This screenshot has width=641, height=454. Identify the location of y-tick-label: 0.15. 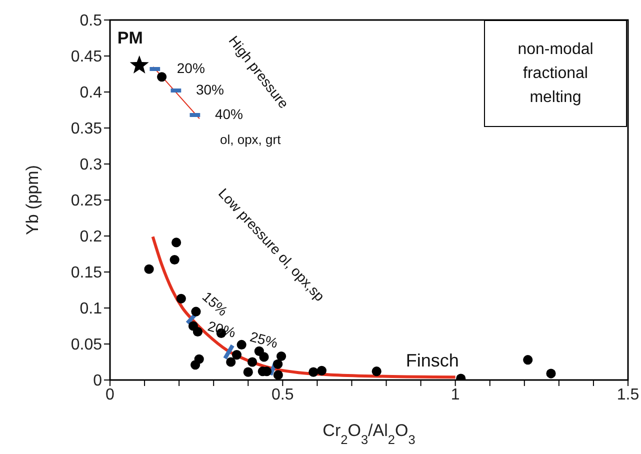
(86, 273).